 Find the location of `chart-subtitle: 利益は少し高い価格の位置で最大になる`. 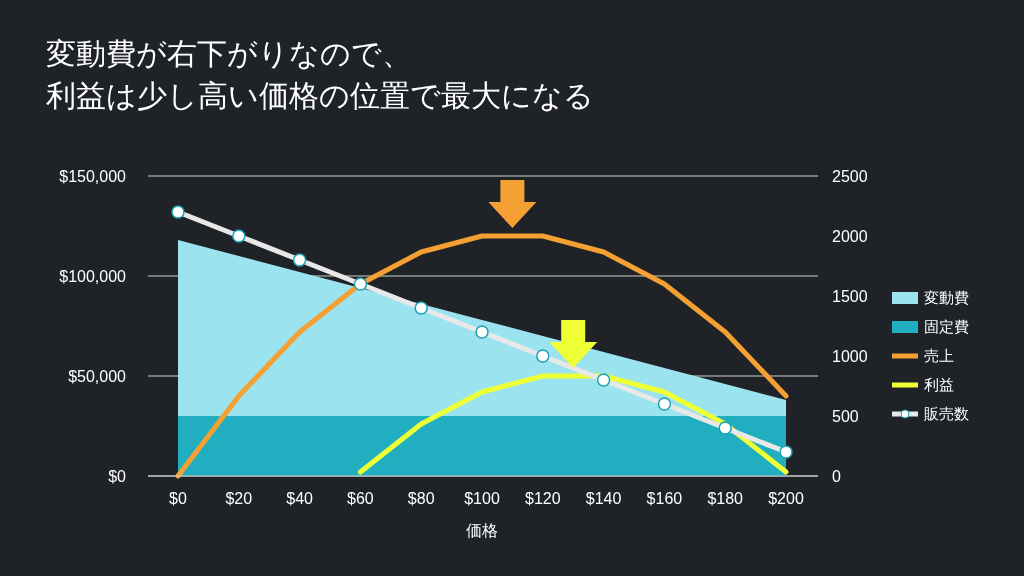

chart-subtitle: 利益は少し高い価格の位置で最大になる is located at coordinates (320, 95).